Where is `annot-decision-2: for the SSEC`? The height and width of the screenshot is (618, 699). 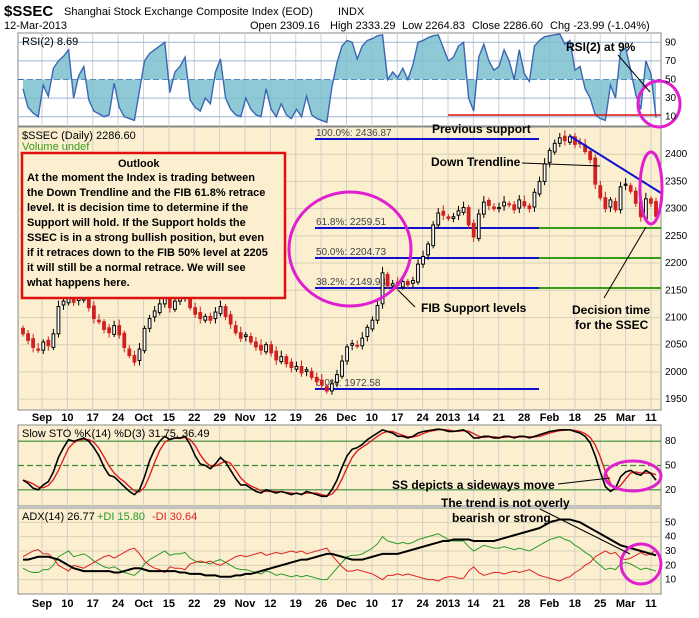
annot-decision-2: for the SSEC is located at coordinates (612, 325).